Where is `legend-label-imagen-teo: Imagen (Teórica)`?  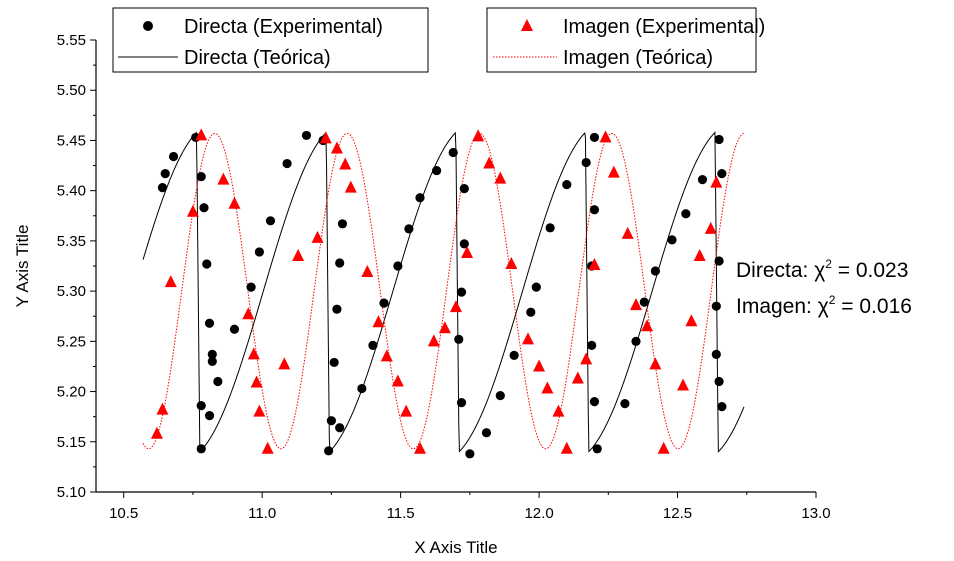
legend-label-imagen-teo: Imagen (Teórica) is located at coordinates (638, 58).